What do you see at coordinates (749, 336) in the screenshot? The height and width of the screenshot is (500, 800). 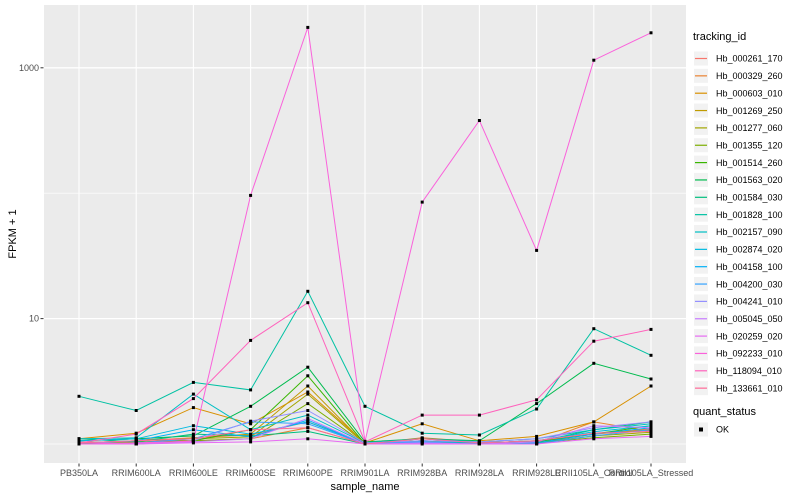 I see `legend-item-label: Hb_020259_020` at bounding box center [749, 336].